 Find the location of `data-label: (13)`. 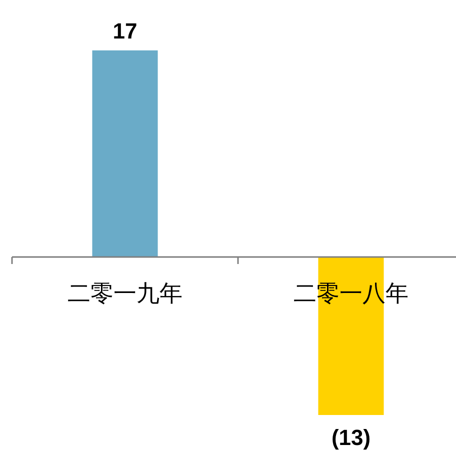

data-label: (13) is located at coordinates (351, 437).